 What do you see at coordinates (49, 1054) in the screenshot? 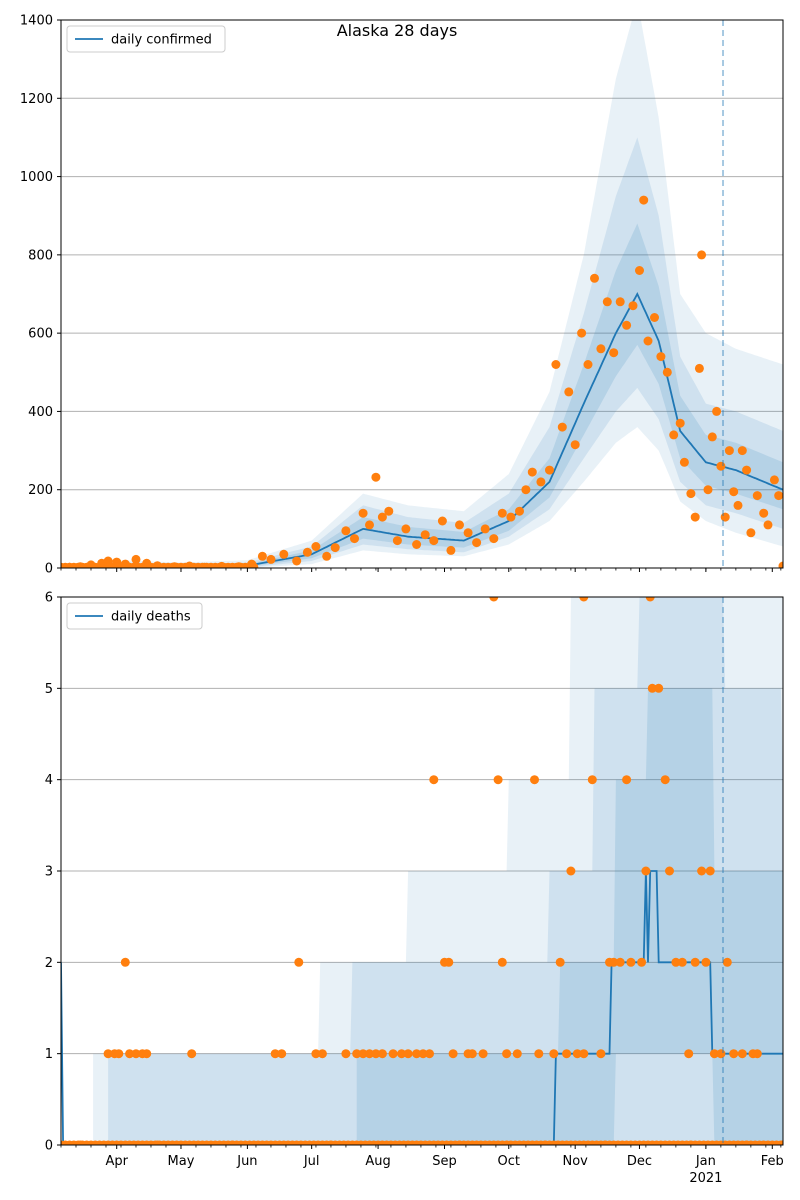
I see `y-tick-label: 1` at bounding box center [49, 1054].